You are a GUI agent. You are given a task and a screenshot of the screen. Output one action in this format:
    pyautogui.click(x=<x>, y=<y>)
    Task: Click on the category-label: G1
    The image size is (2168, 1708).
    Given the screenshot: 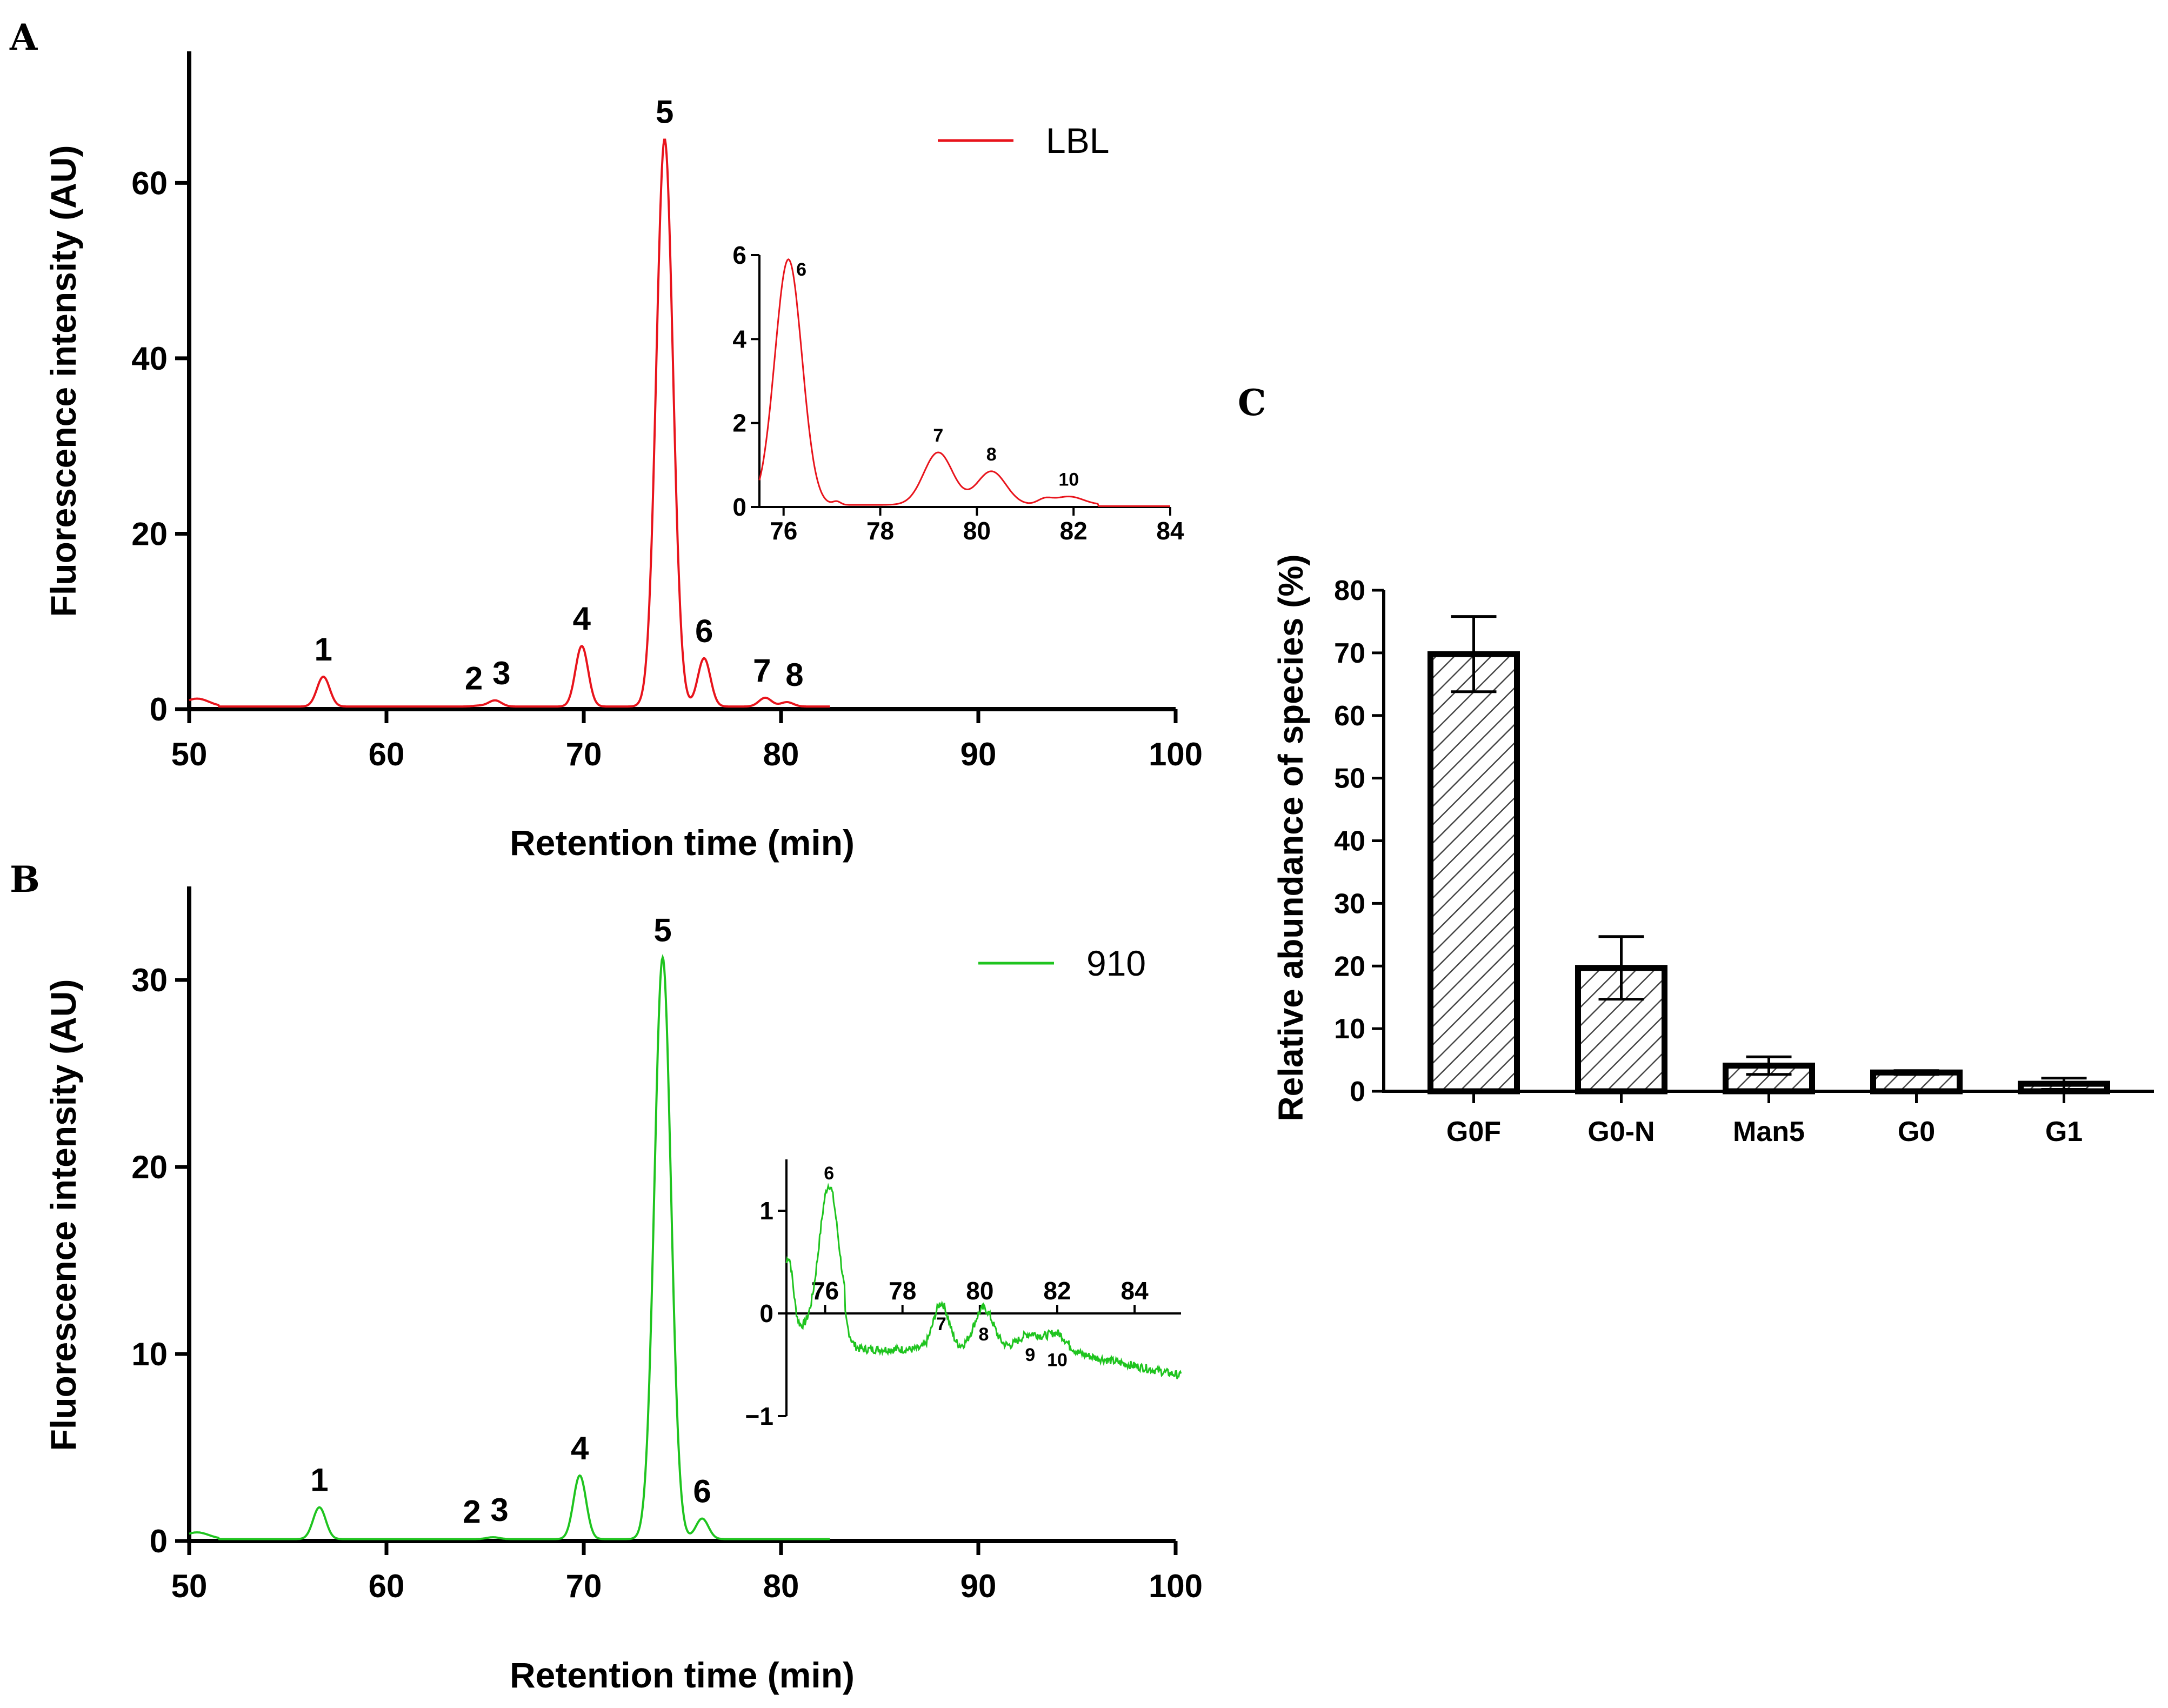 What is the action you would take?
    pyautogui.click(x=2064, y=1131)
    